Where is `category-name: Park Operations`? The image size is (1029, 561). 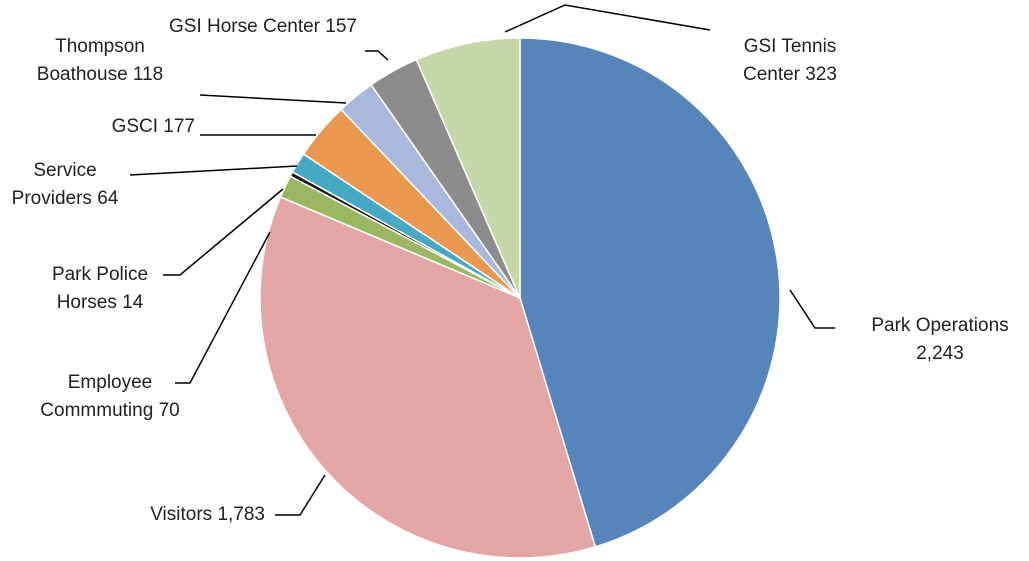
category-name: Park Operations is located at coordinates (940, 325).